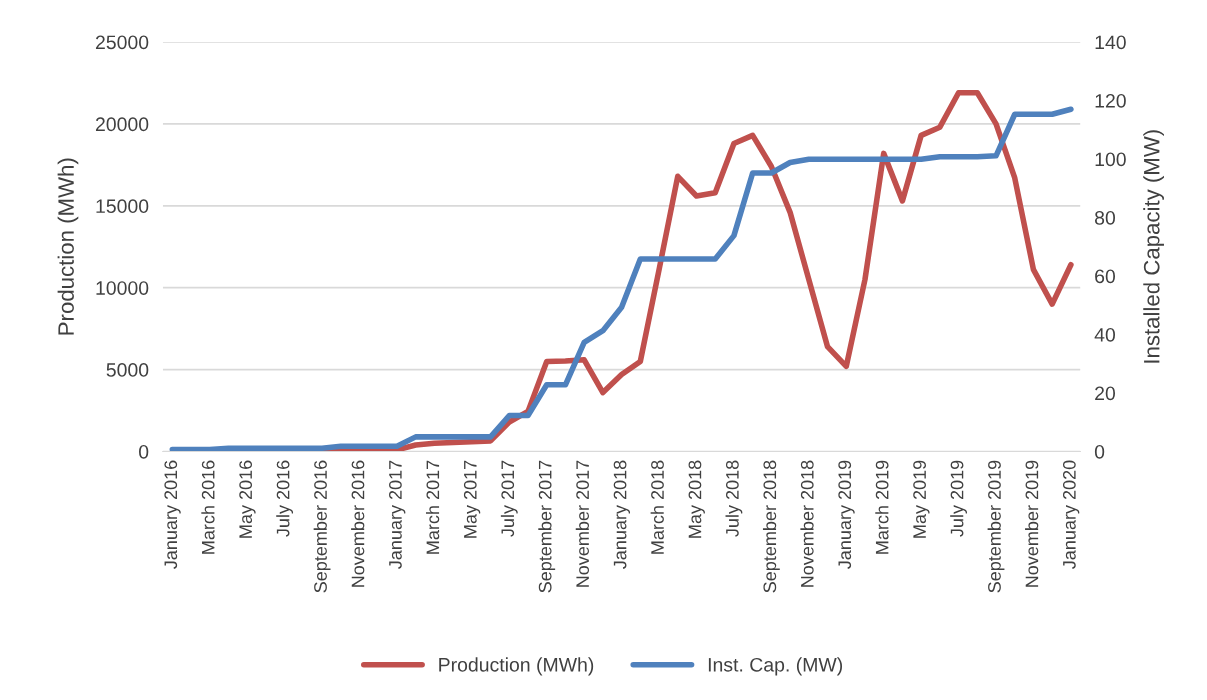 The height and width of the screenshot is (700, 1207). What do you see at coordinates (285, 498) in the screenshot?
I see `x-tick-label: July 2016` at bounding box center [285, 498].